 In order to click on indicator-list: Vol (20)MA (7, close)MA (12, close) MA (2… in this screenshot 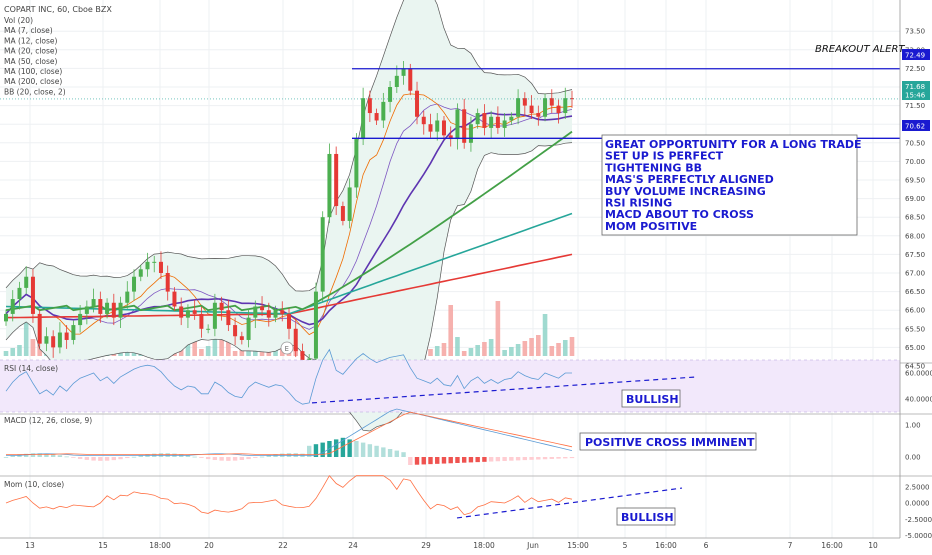, I will do `click(35, 56)`.